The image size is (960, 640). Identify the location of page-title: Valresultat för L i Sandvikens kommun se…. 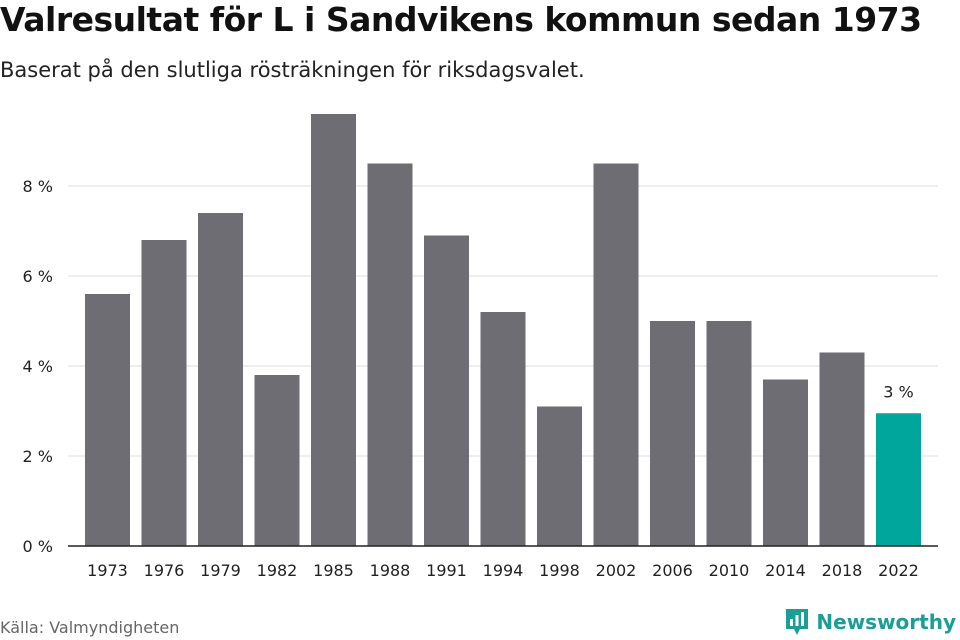
(461, 19).